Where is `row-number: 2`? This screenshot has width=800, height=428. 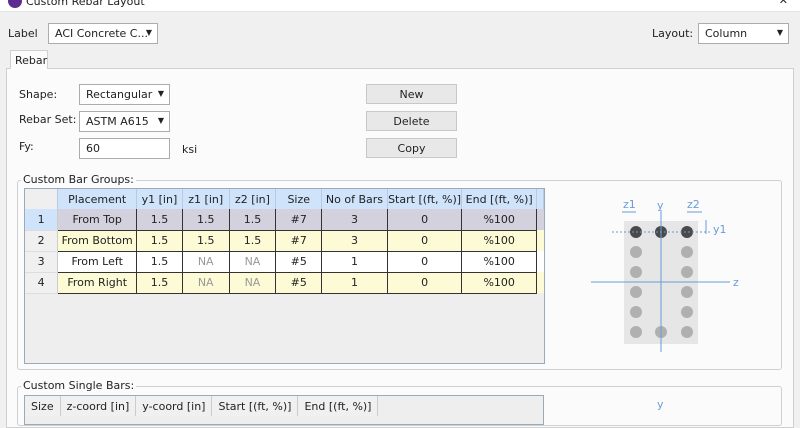
row-number: 2 is located at coordinates (42, 241).